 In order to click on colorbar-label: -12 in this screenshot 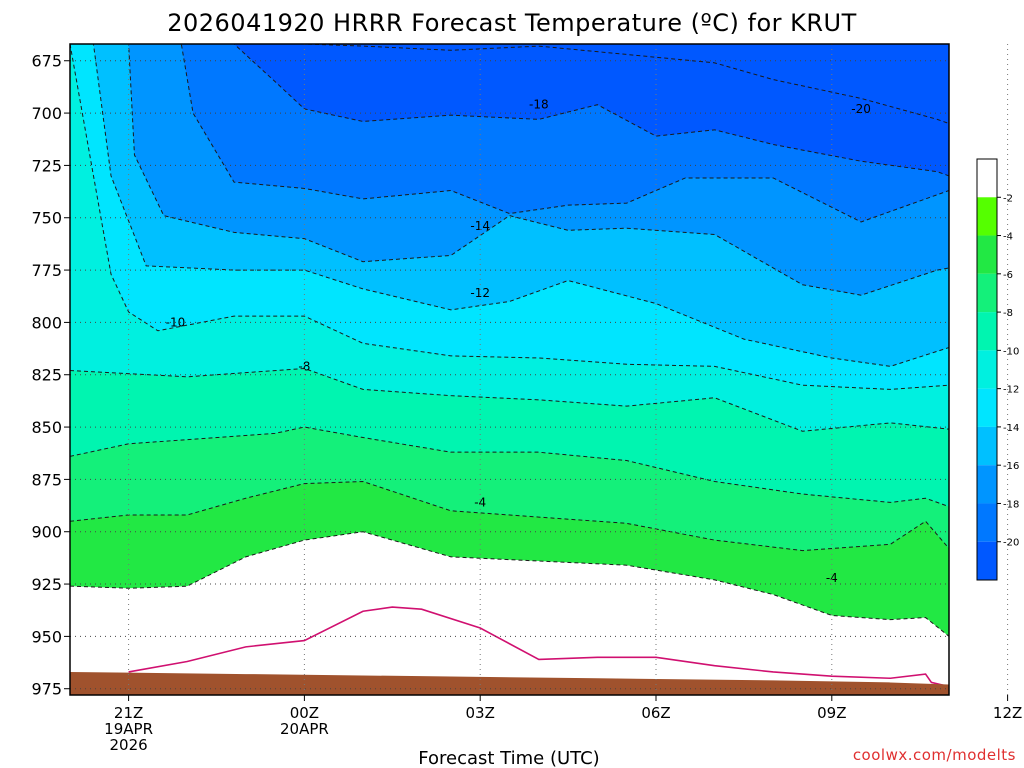, I will do `click(1011, 390)`.